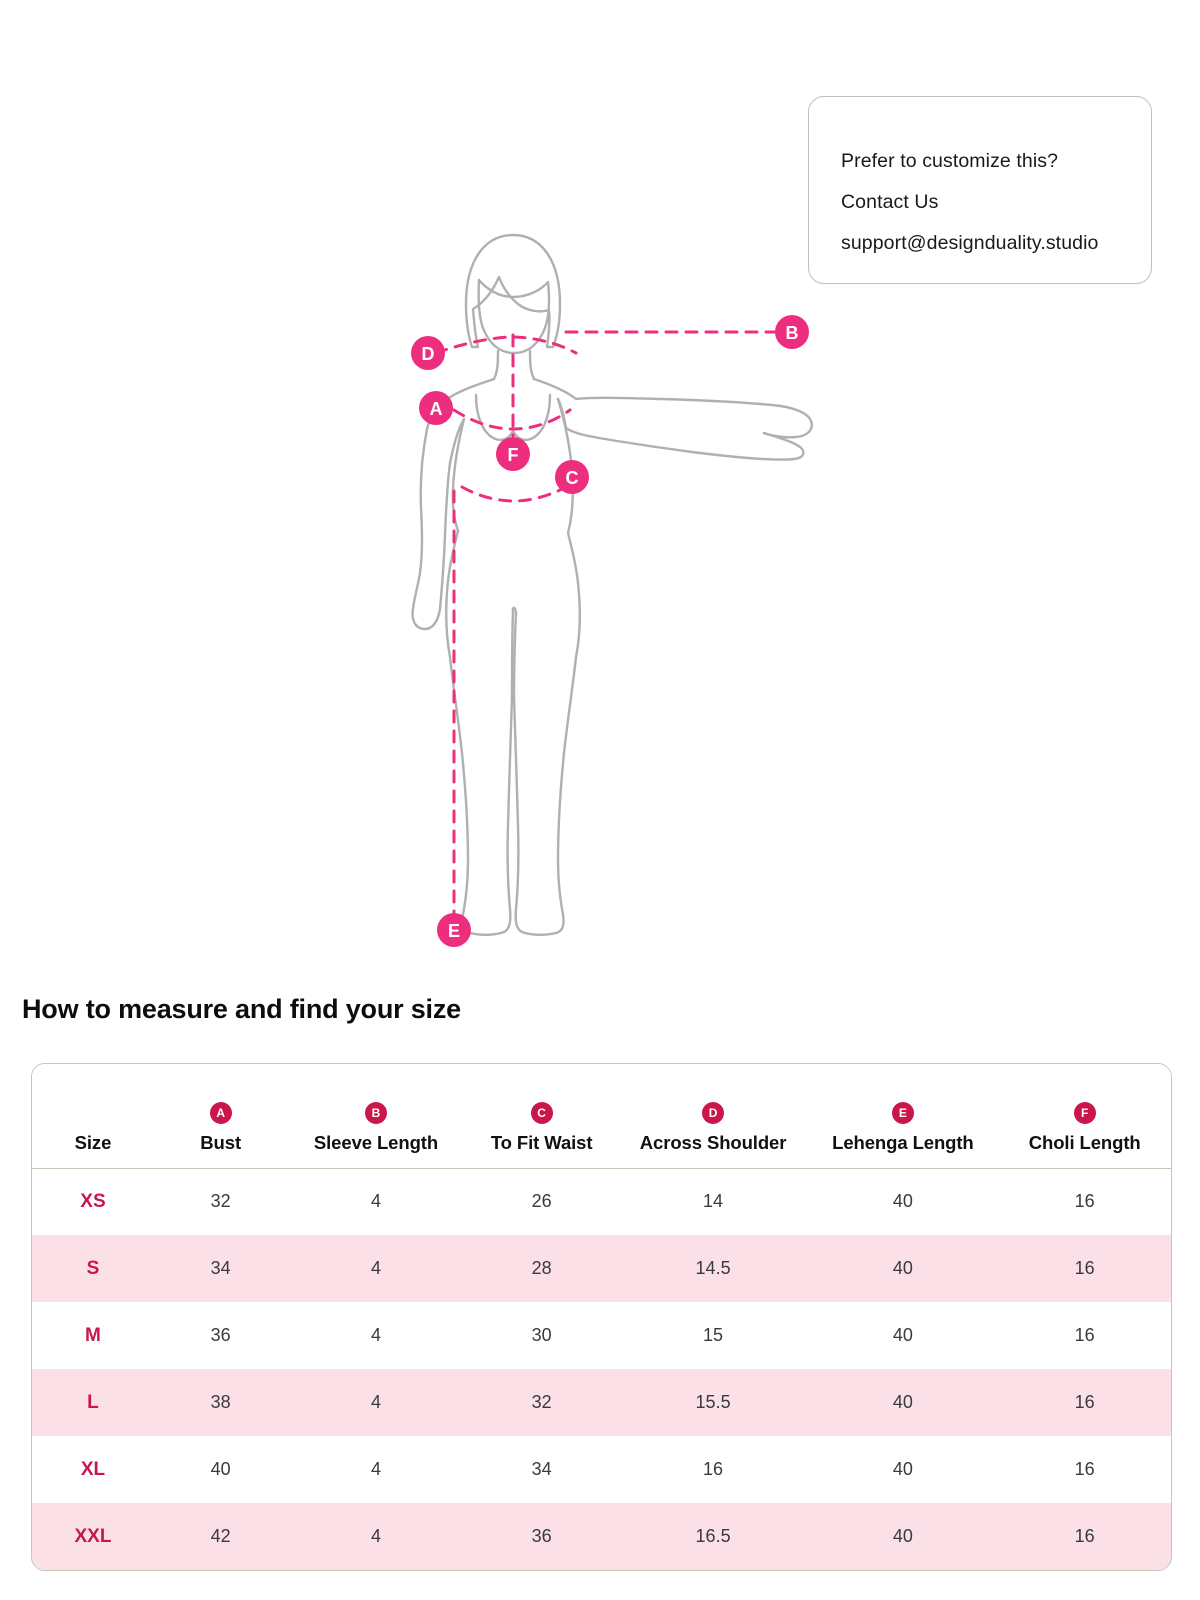 Image resolution: width=1200 pixels, height=1600 pixels. What do you see at coordinates (541, 1402) in the screenshot?
I see `cell-to-fit-waist: 32` at bounding box center [541, 1402].